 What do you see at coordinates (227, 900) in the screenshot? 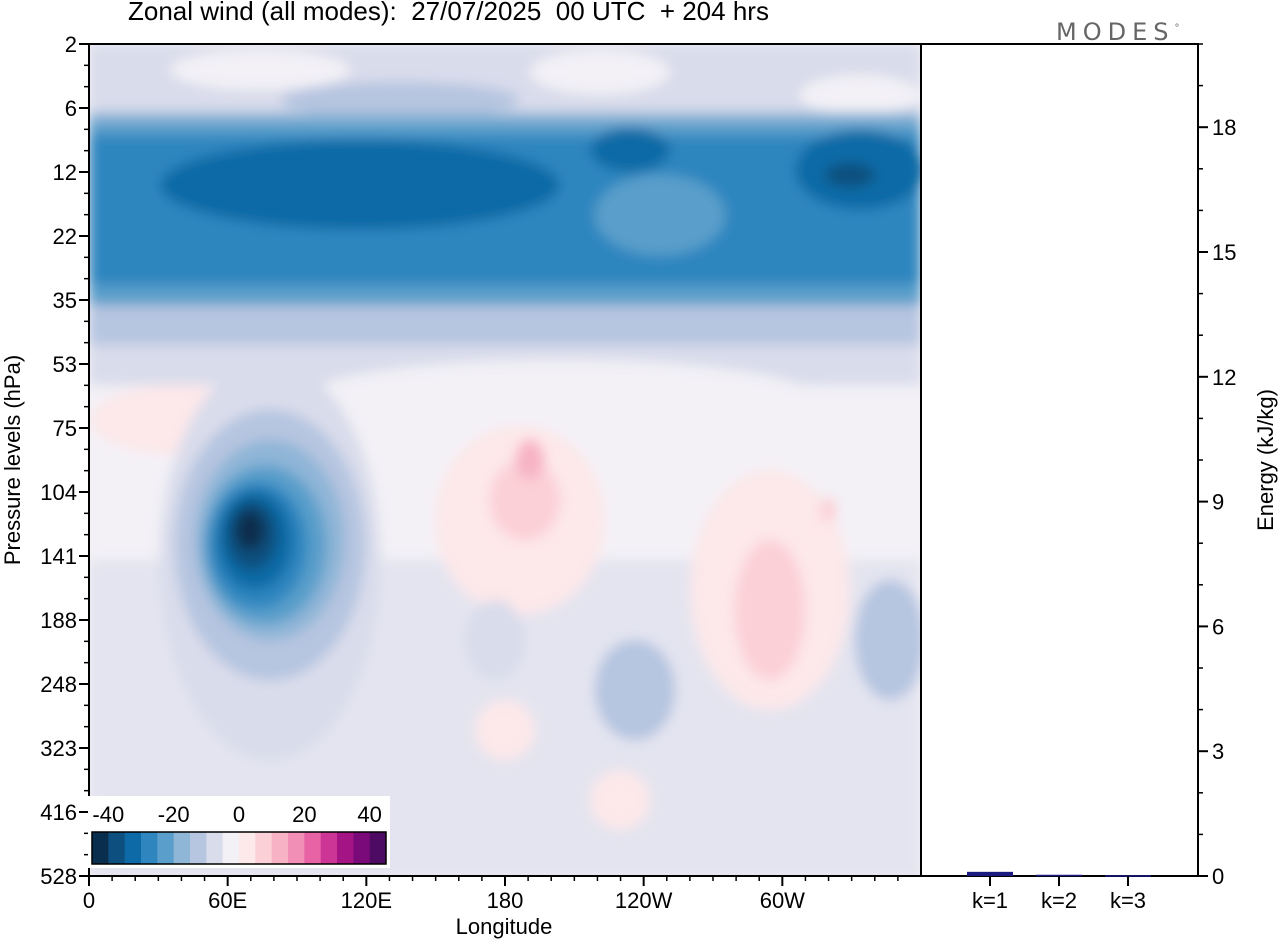
I see `x-tick-label: 60E` at bounding box center [227, 900].